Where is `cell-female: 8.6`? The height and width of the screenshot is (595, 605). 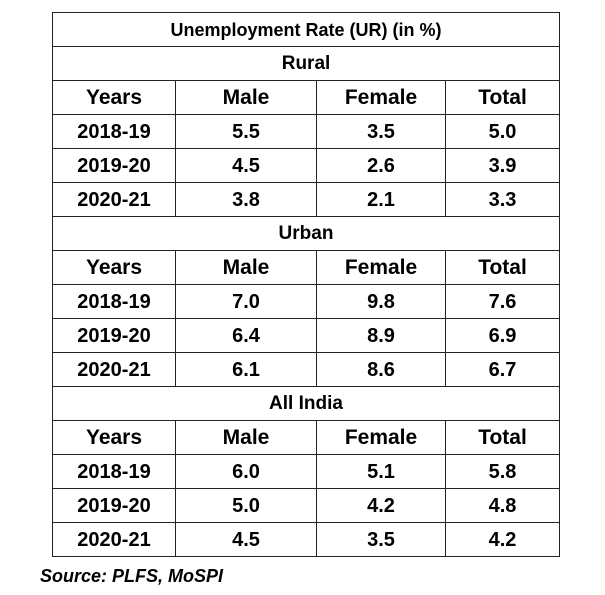
cell-female: 8.6 is located at coordinates (381, 369).